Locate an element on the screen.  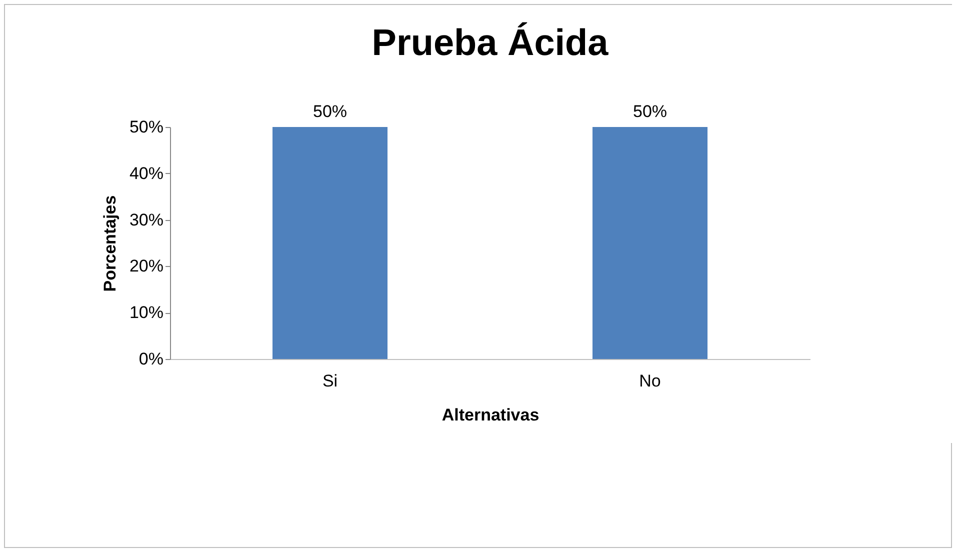
y-tick-label: 0% is located at coordinates (151, 359).